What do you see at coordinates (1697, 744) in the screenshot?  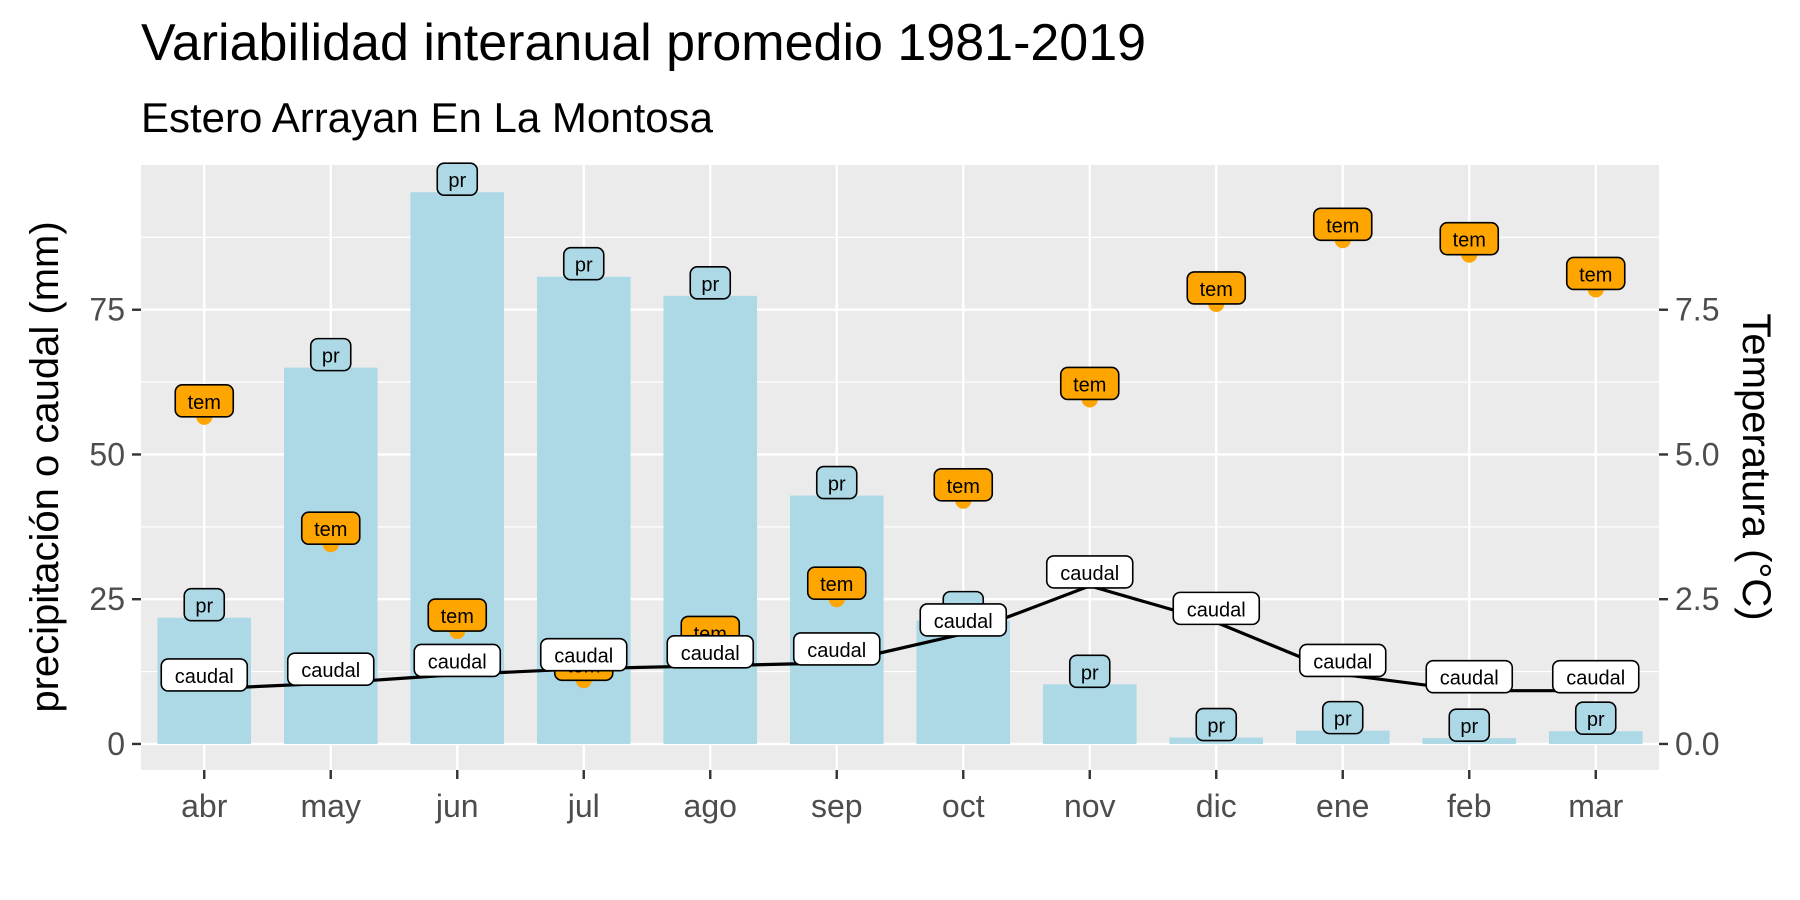 I see `y-tick-label-right: 0.0` at bounding box center [1697, 744].